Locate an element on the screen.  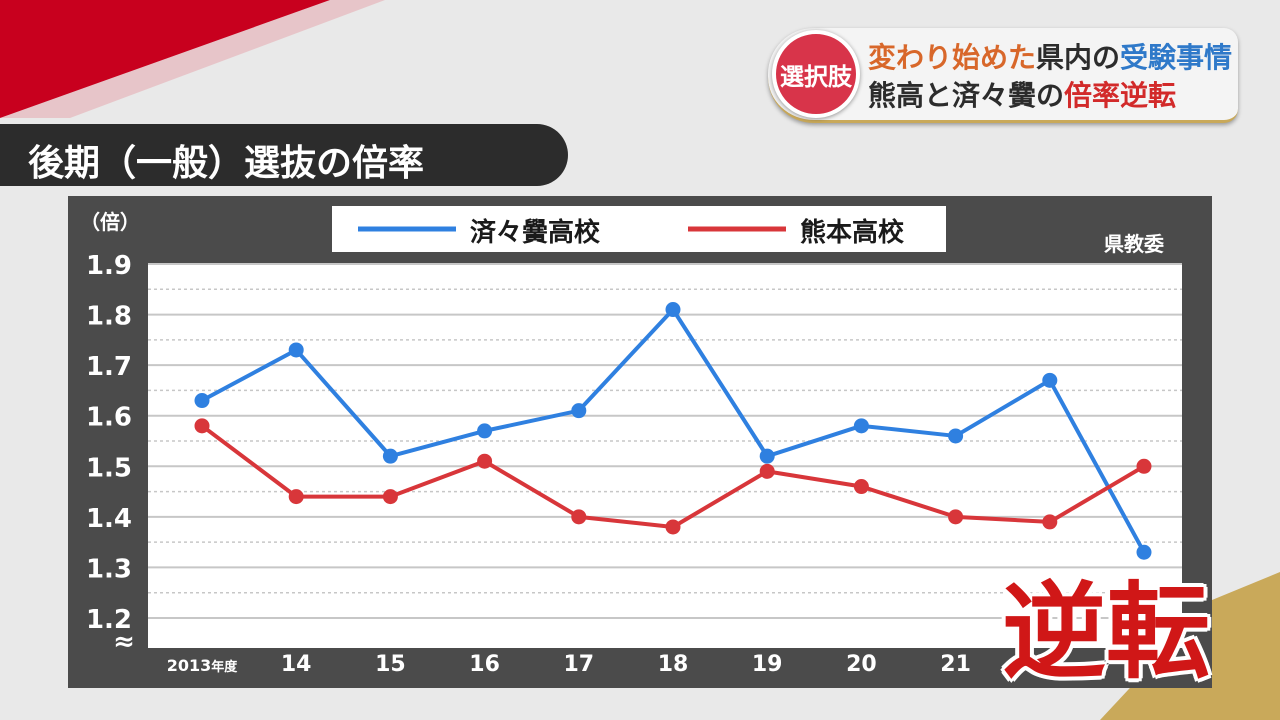
caption-line-2-segment-1: 倍率逆転 is located at coordinates (1120, 95).